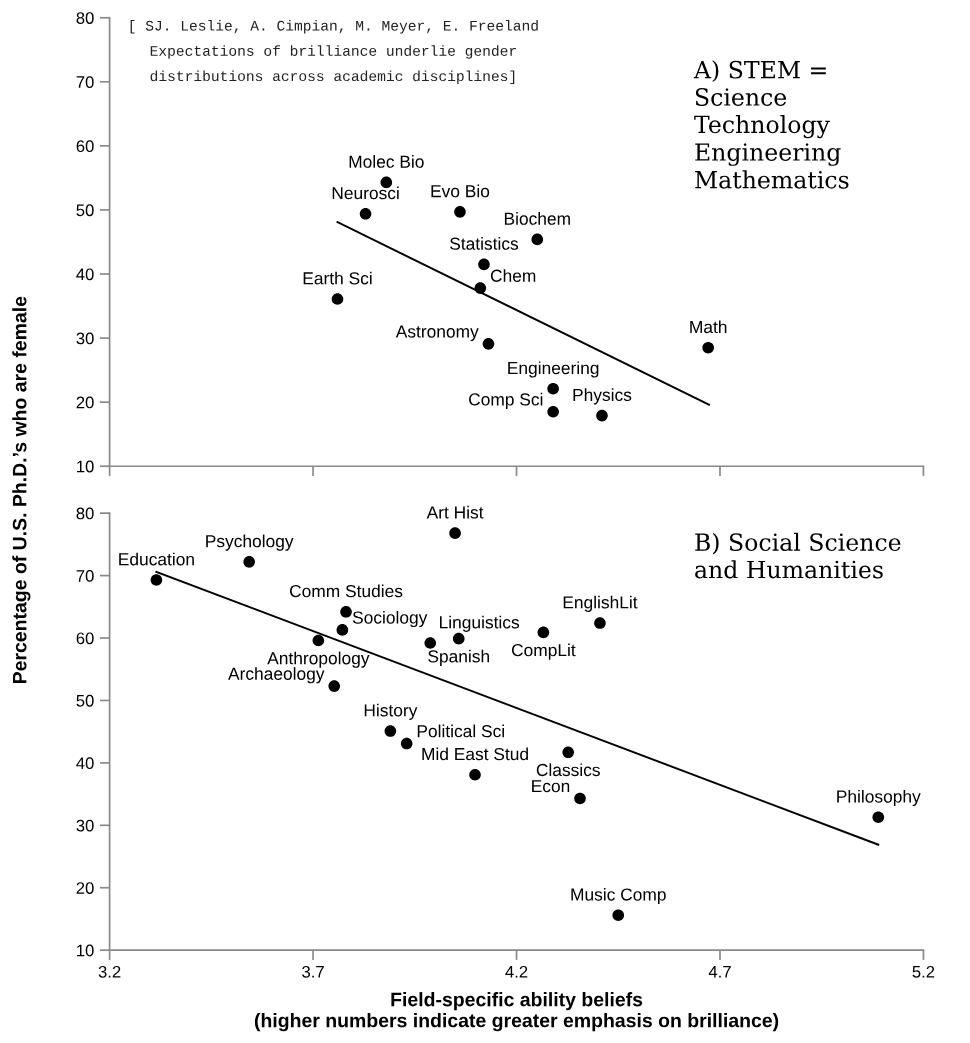 The width and height of the screenshot is (970, 1043). I want to click on annotation: Education, so click(156, 559).